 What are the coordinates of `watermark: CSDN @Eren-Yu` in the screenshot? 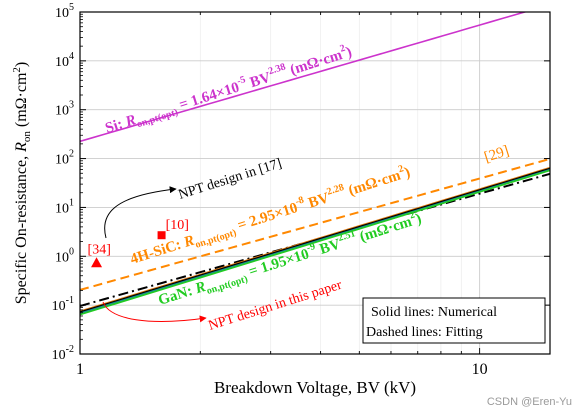 It's located at (529, 402).